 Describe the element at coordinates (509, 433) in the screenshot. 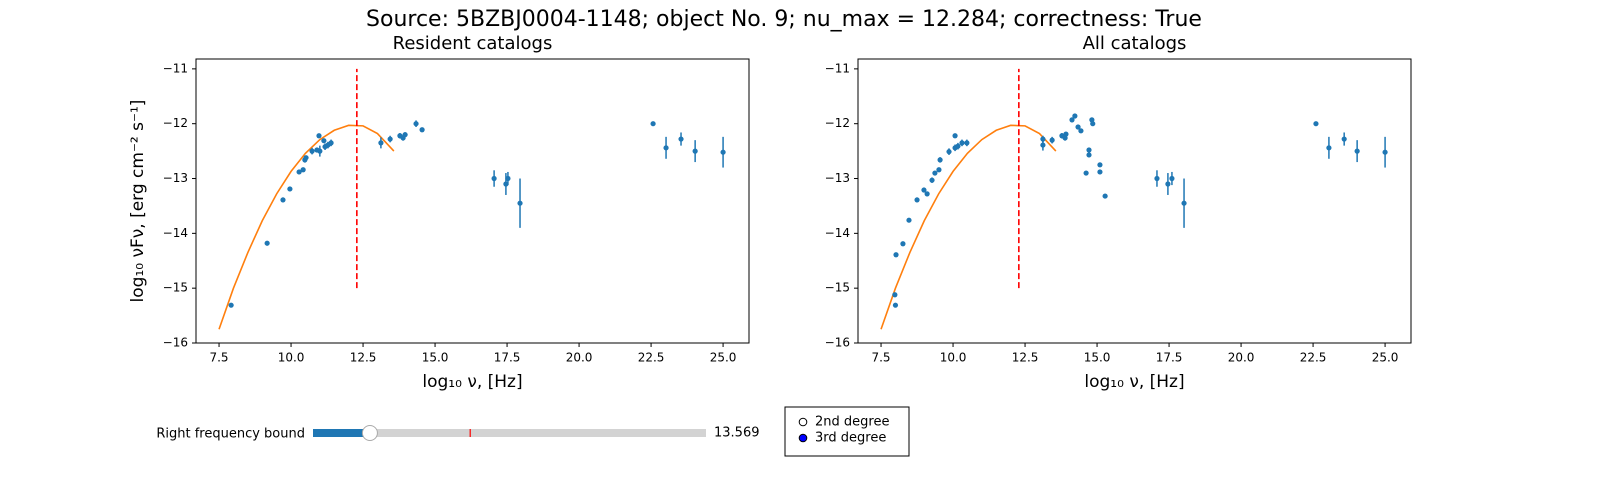

I see `slider-track` at that location.